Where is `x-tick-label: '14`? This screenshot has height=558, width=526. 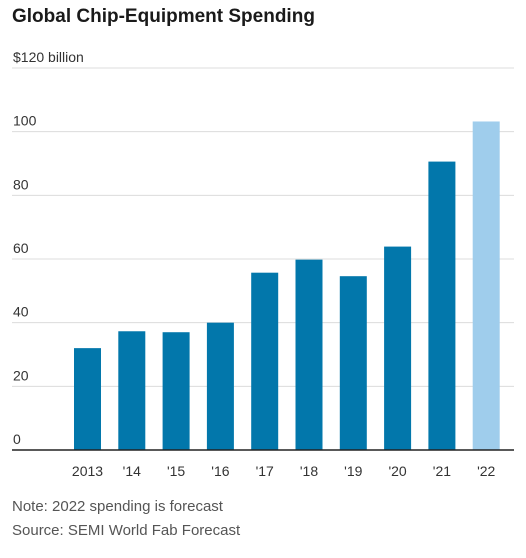
x-tick-label: '14 is located at coordinates (132, 471).